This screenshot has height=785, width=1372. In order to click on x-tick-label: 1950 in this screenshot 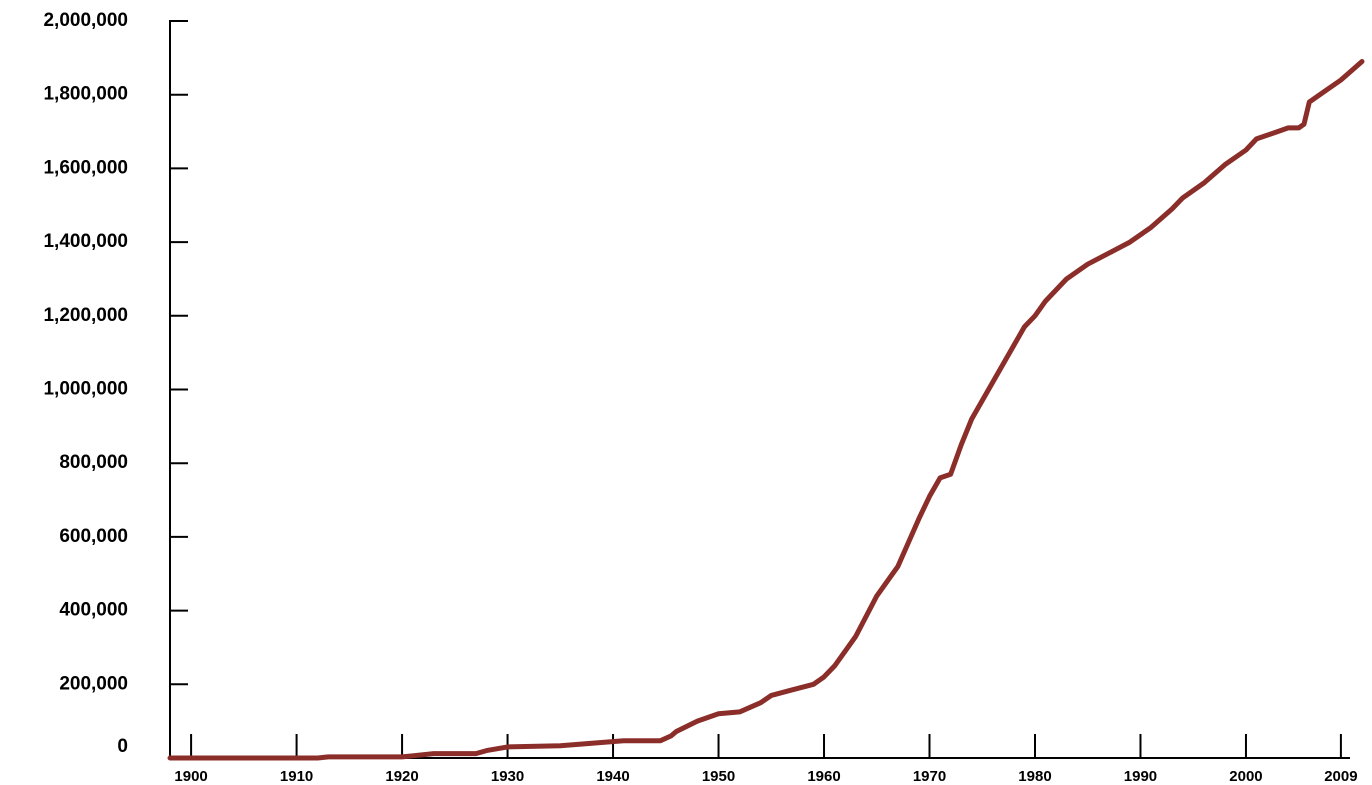, I will do `click(718, 776)`.